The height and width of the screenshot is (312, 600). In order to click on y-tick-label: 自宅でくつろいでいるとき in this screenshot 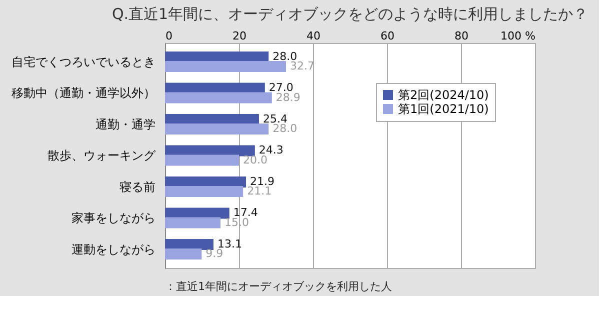, I will do `click(84, 61)`.